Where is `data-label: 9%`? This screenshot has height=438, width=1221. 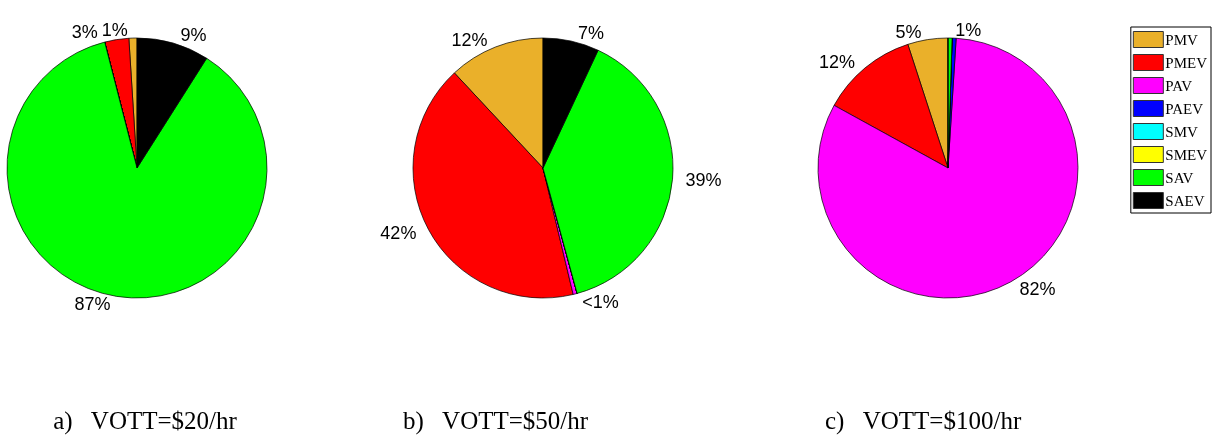
data-label: 9% is located at coordinates (193, 35).